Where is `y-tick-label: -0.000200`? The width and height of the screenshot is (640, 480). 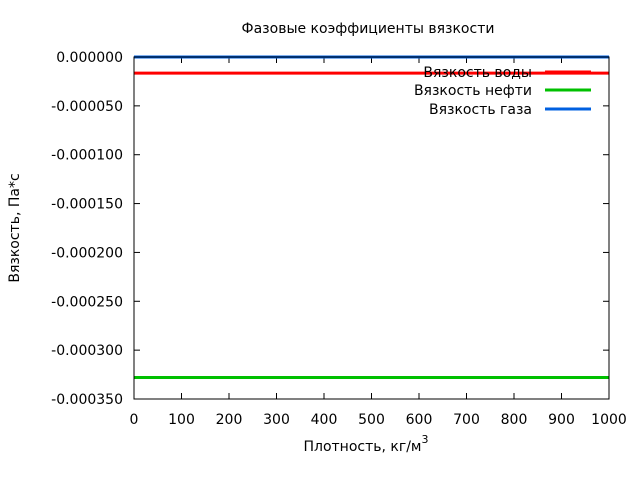 y-tick-label: -0.000200 is located at coordinates (87, 253).